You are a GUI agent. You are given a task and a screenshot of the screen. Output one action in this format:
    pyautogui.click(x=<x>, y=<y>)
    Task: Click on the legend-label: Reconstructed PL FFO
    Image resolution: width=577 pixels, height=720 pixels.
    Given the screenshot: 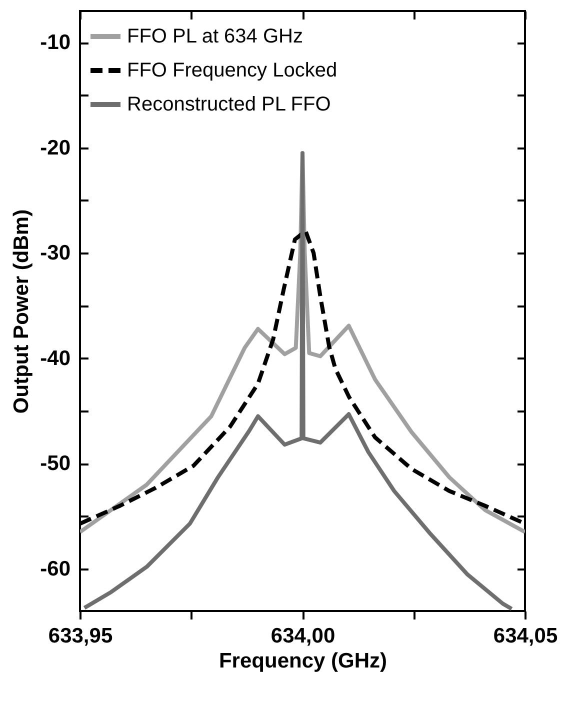 What is the action you would take?
    pyautogui.click(x=229, y=105)
    